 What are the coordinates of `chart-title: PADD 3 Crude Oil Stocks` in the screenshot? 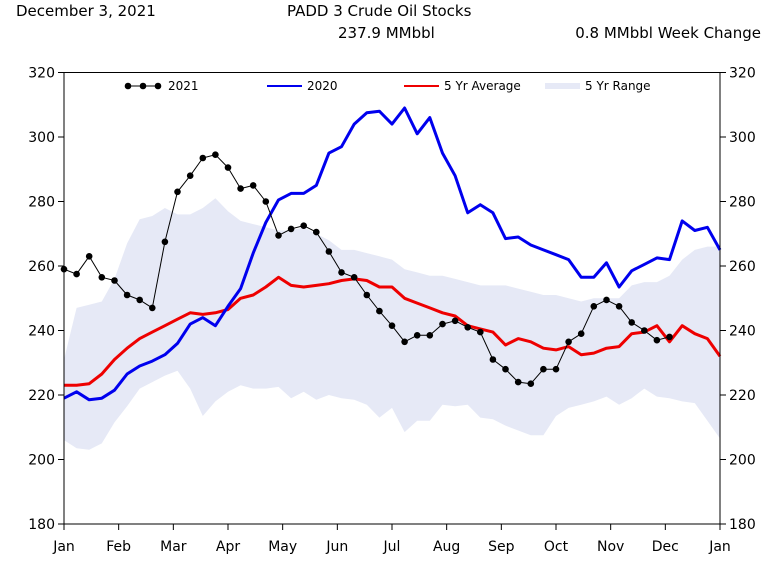 It's located at (379, 11).